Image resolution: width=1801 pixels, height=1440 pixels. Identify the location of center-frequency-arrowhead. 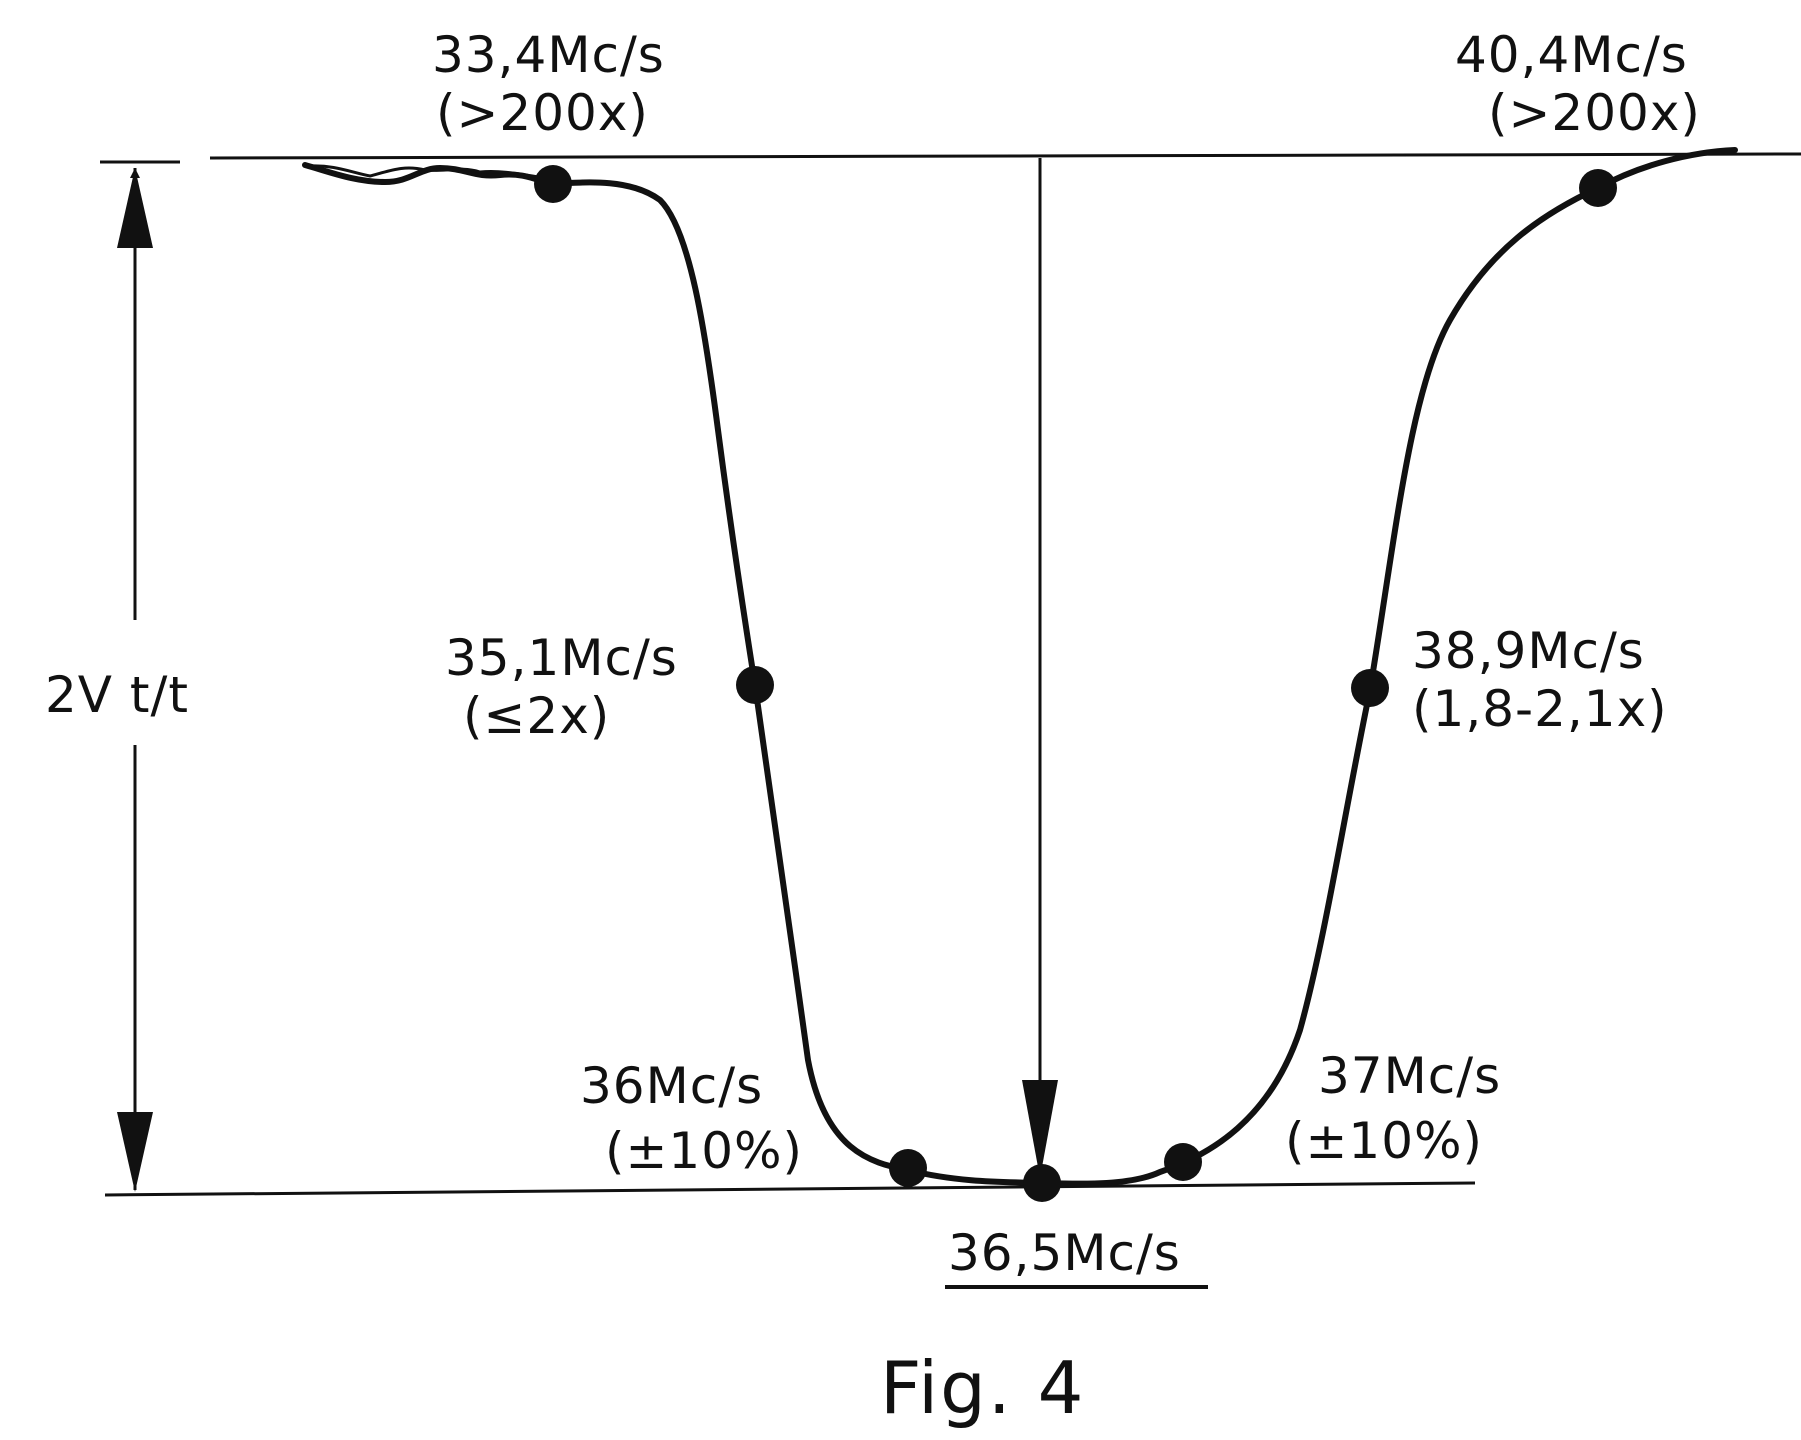
(1040, 1129).